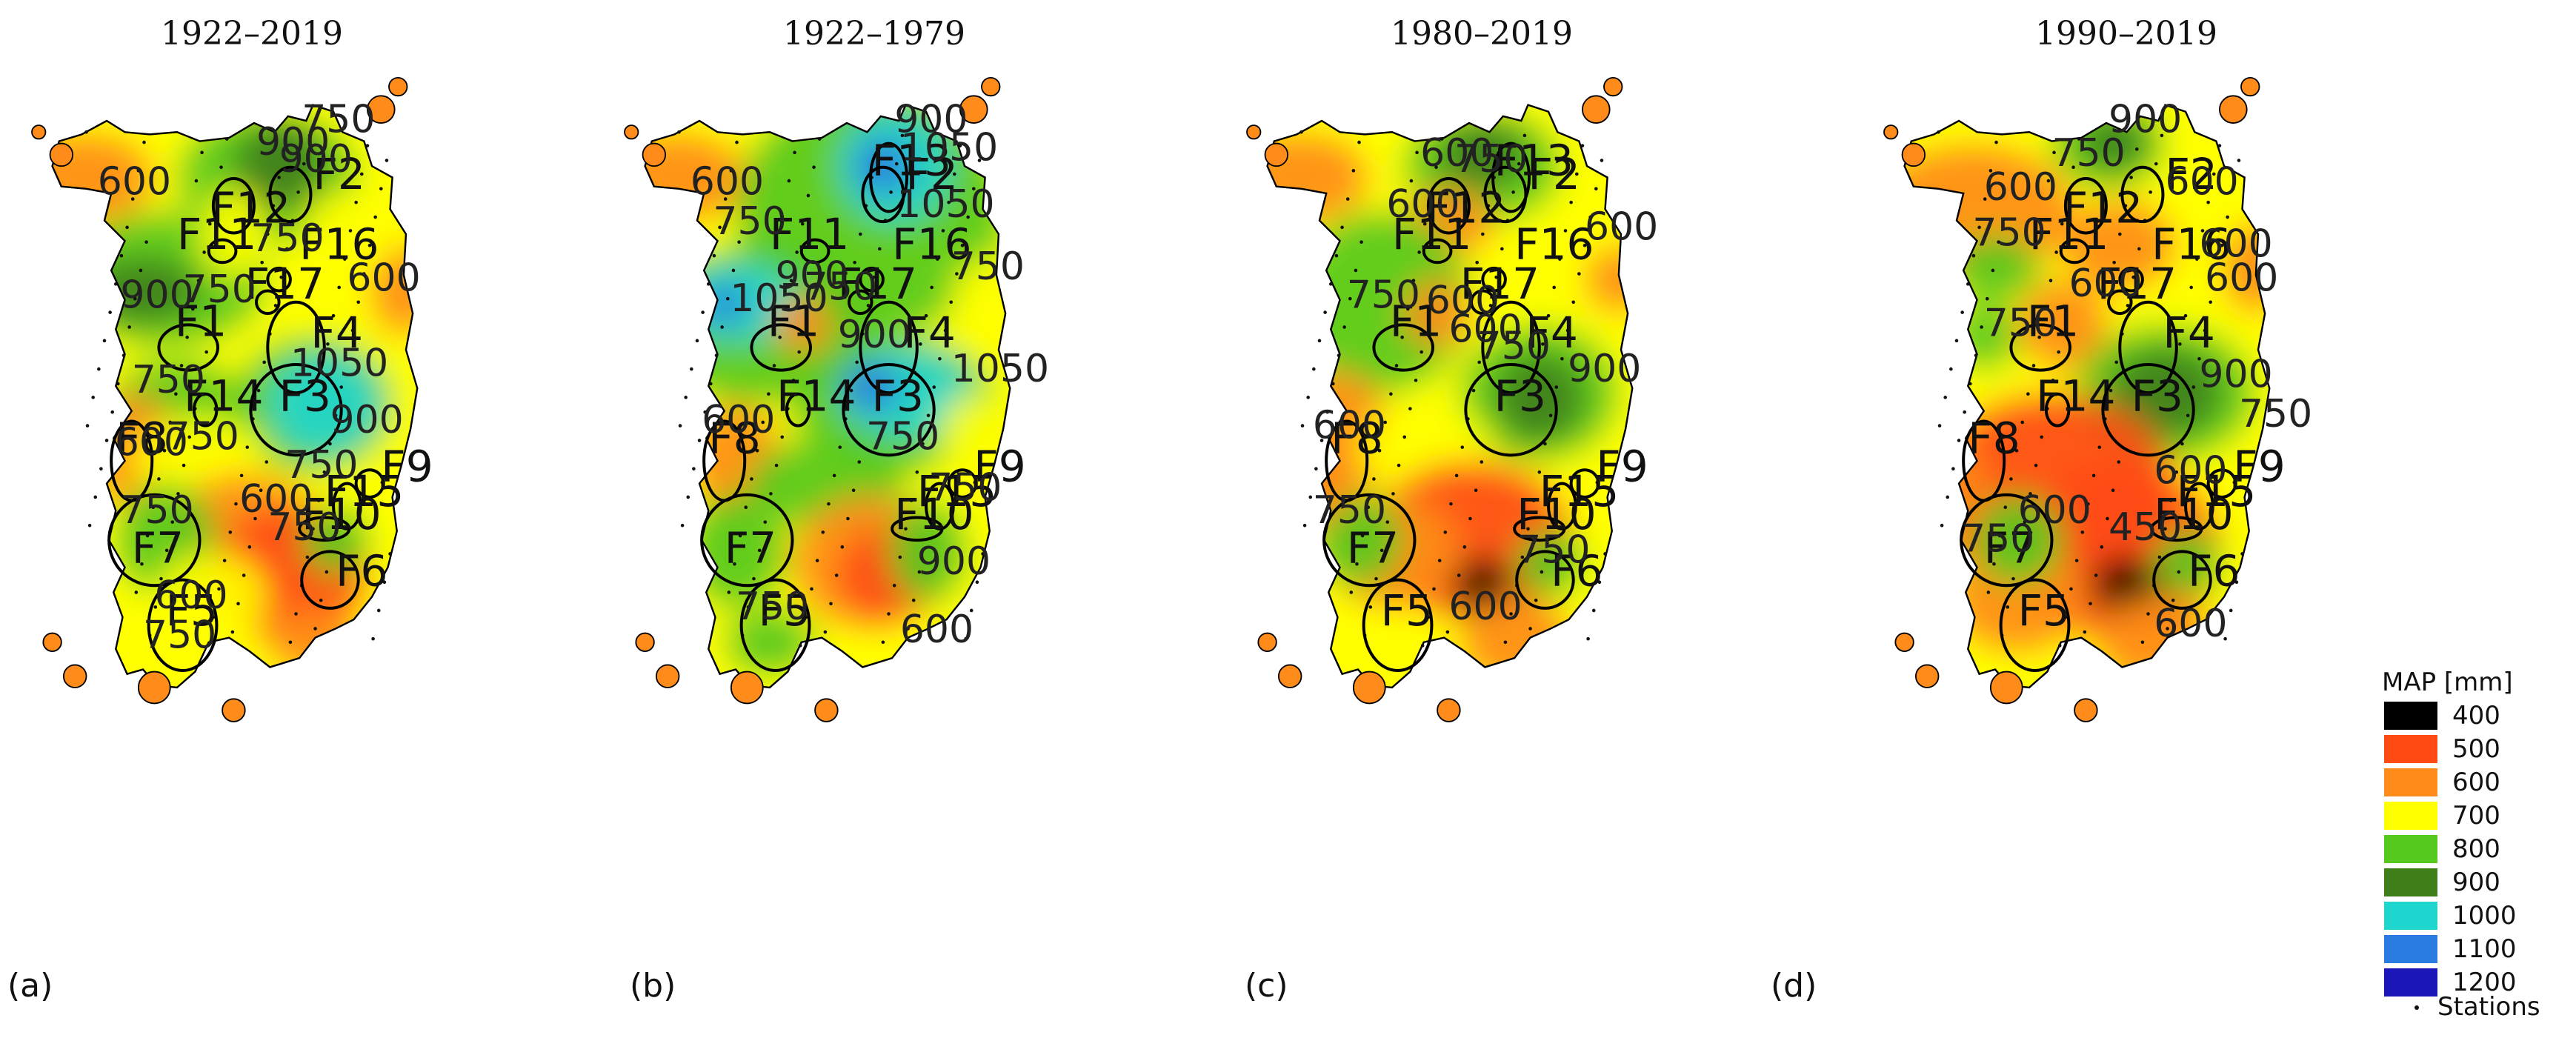  I want to click on legend-swatch, so click(2410, 983).